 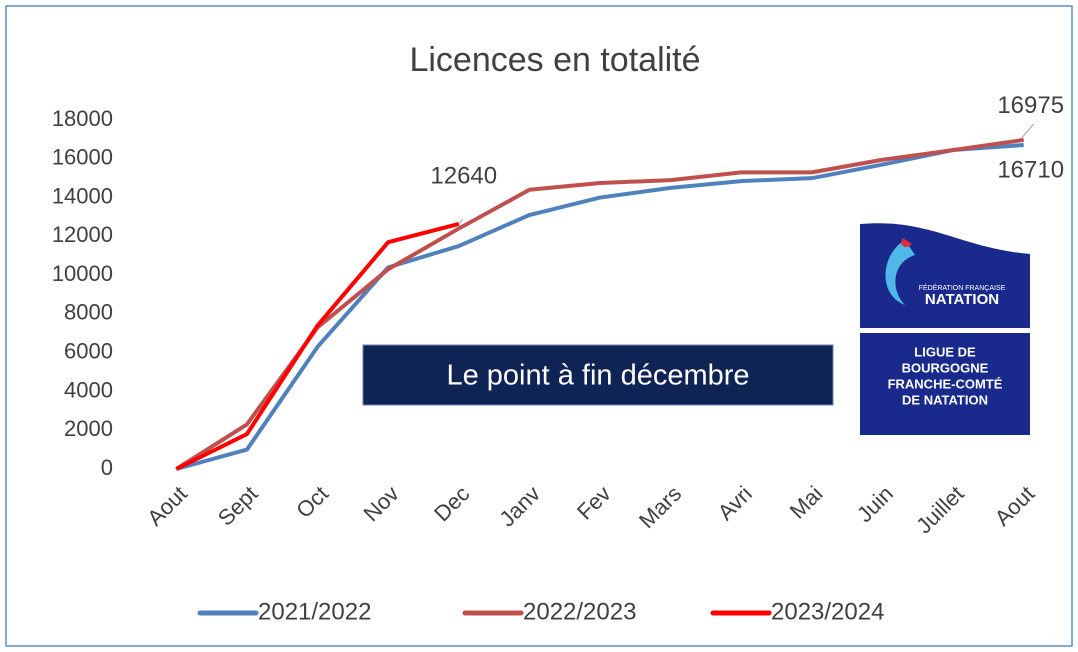 I want to click on annotation-box: Le point à fin décembre, so click(x=598, y=375).